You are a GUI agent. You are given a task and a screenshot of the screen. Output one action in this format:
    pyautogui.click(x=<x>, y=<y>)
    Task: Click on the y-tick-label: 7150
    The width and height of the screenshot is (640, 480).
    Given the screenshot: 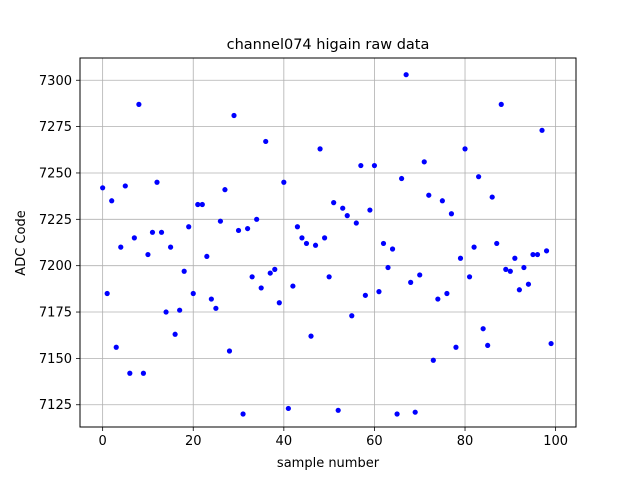 What is the action you would take?
    pyautogui.click(x=55, y=359)
    